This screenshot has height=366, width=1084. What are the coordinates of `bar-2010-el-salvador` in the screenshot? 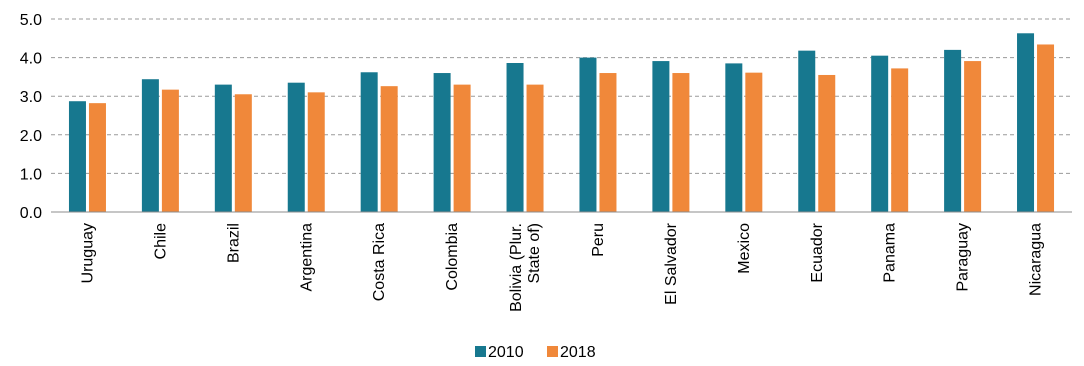 It's located at (661, 136).